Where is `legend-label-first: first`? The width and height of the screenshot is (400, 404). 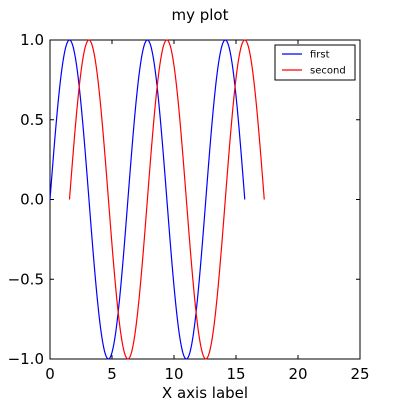 legend-label-first: first is located at coordinates (320, 55).